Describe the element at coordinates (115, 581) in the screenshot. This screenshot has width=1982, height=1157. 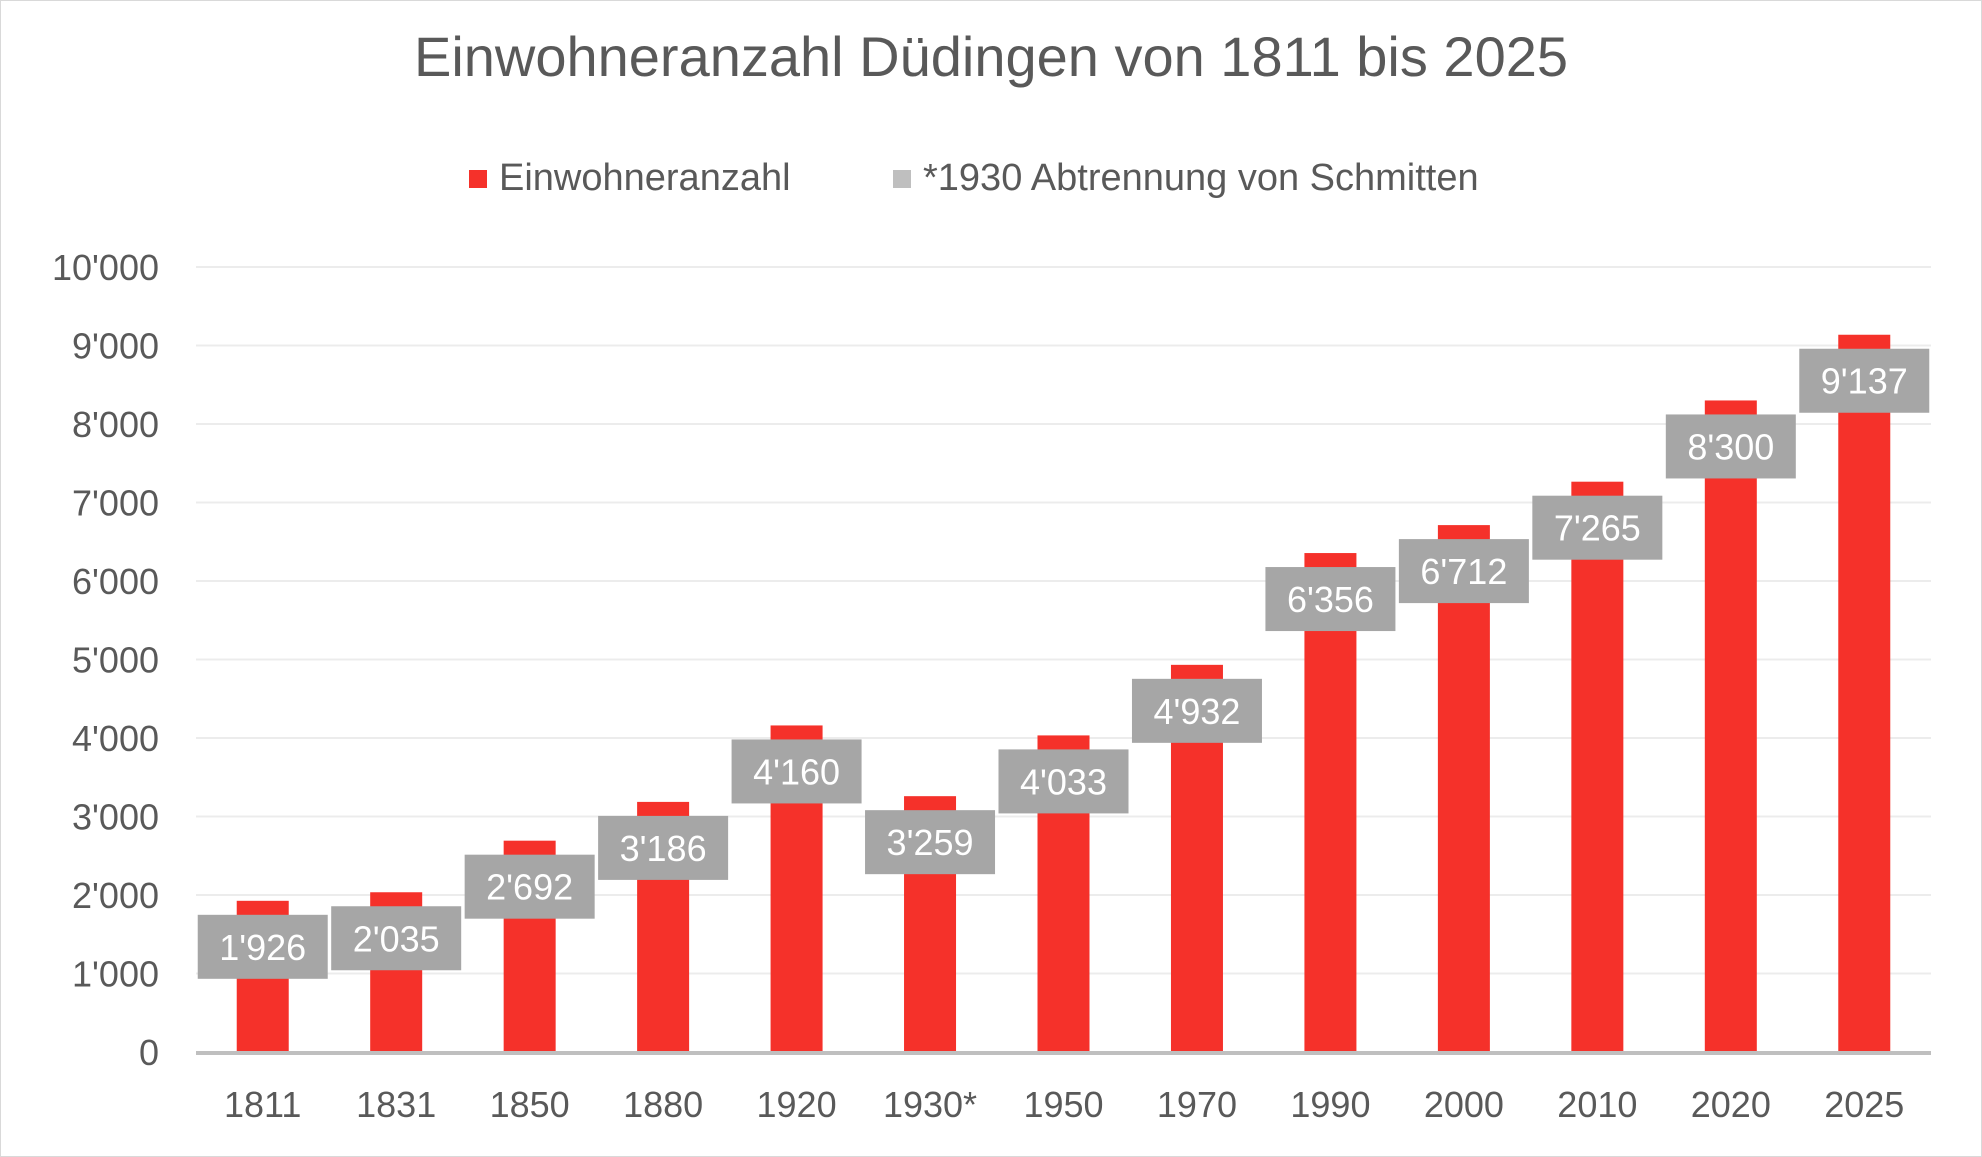
I see `y-tick-label: 6'000` at that location.